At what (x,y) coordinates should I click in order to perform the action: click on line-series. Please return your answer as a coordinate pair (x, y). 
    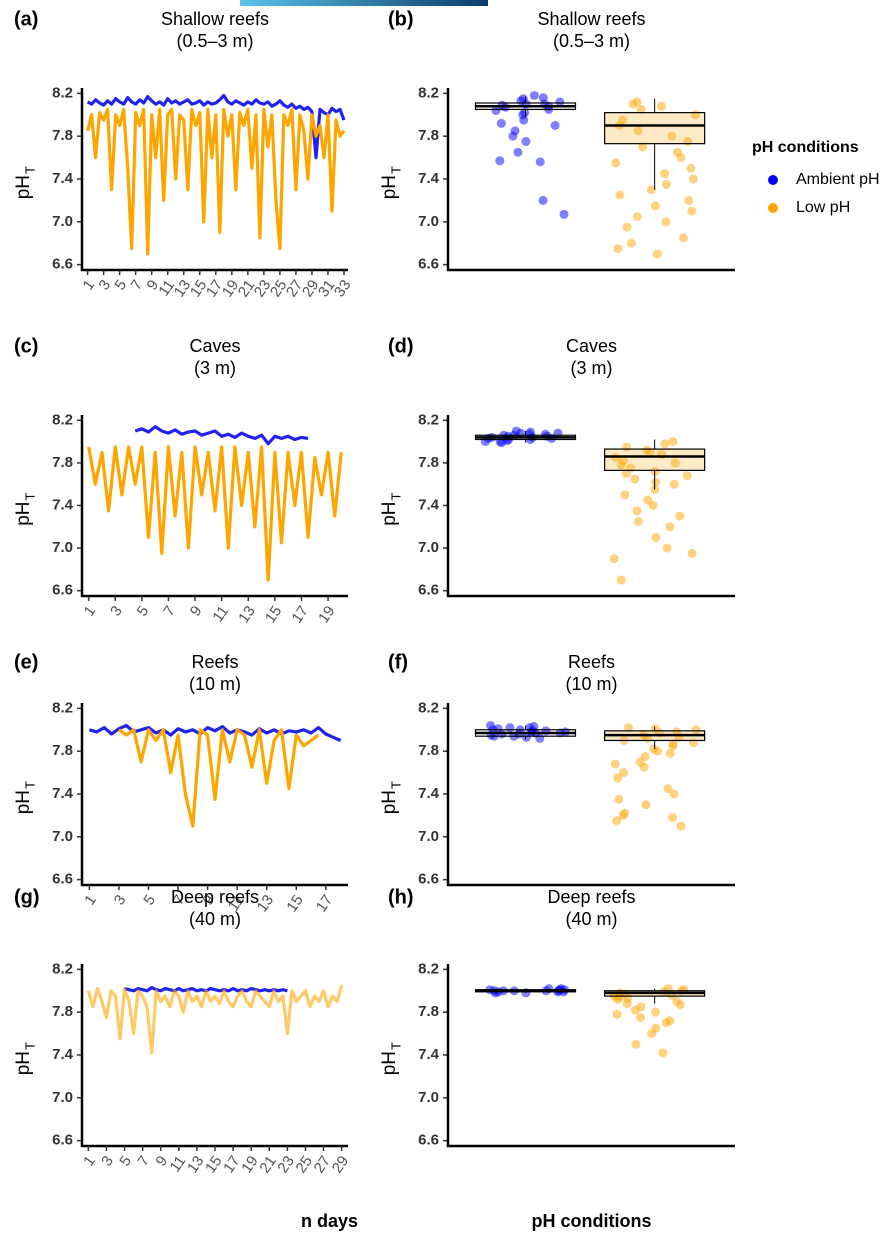
    Looking at the image, I should click on (218, 778).